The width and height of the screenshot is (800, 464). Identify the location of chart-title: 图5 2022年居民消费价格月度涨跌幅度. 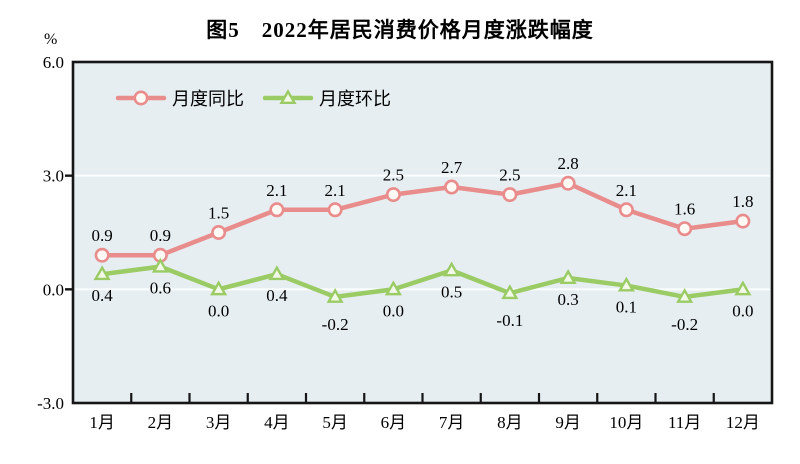
(400, 30).